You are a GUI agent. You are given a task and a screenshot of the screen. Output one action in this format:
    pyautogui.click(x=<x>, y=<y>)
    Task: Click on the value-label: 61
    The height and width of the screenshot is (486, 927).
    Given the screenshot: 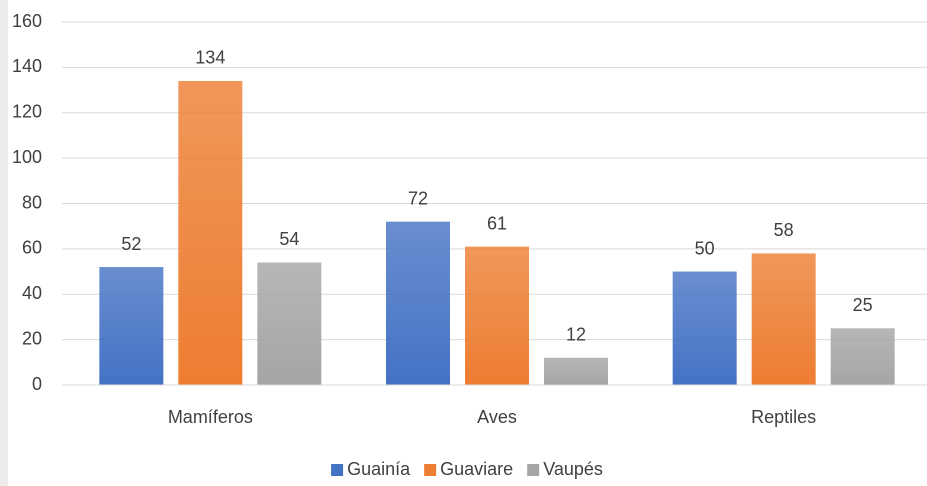 What is the action you would take?
    pyautogui.click(x=497, y=223)
    